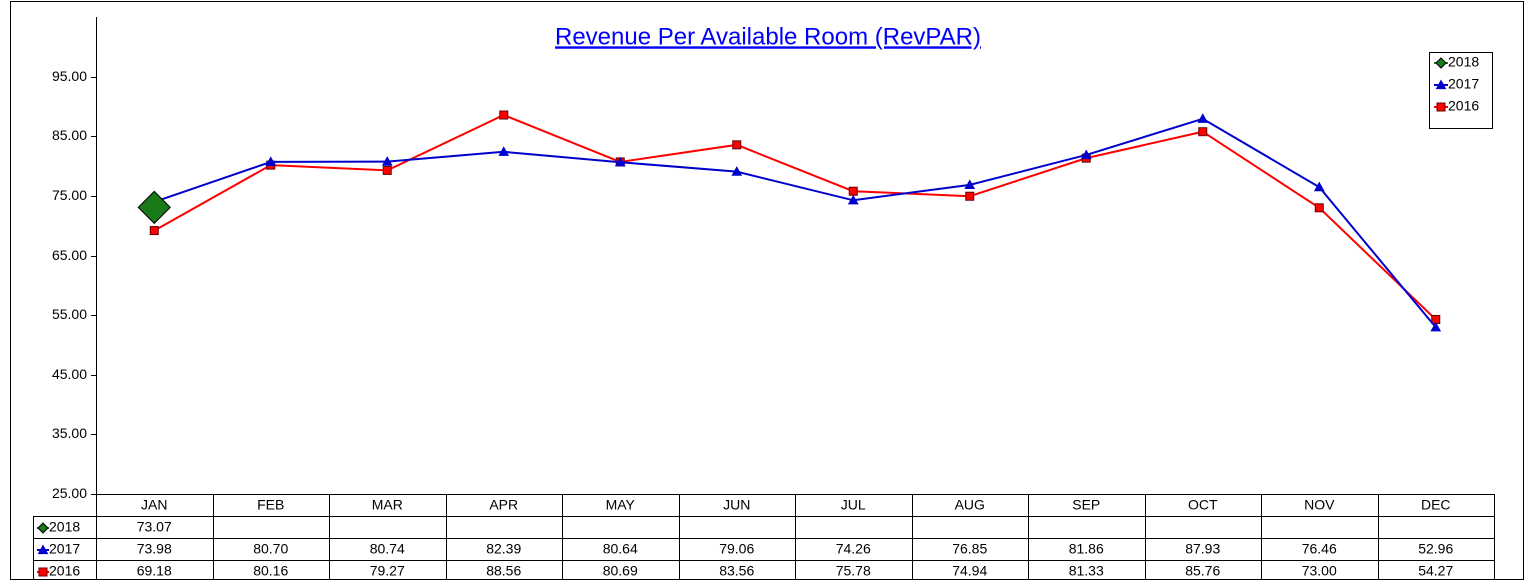 This screenshot has width=1526, height=581. What do you see at coordinates (69, 374) in the screenshot?
I see `y-tick-label: 45.00` at bounding box center [69, 374].